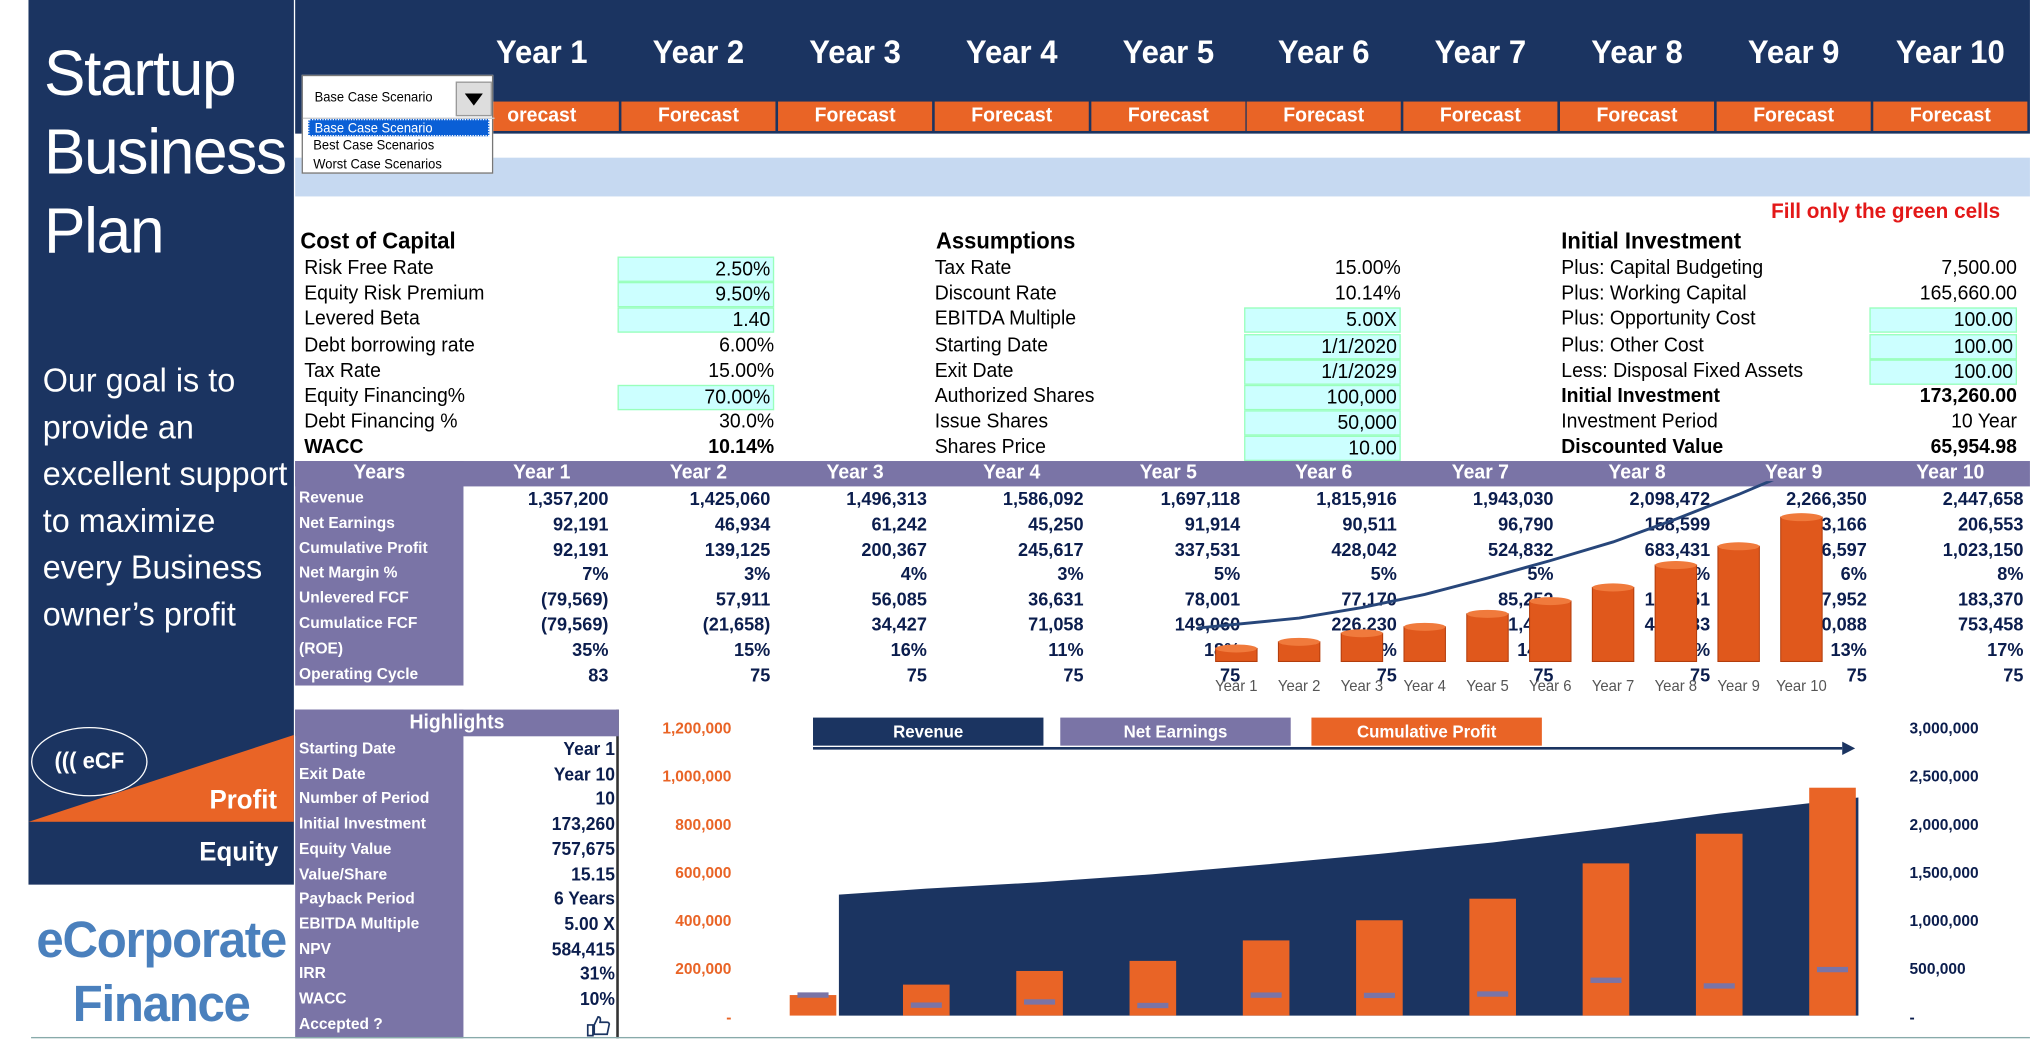  I want to click on highlight-value: 31%, so click(597, 973).